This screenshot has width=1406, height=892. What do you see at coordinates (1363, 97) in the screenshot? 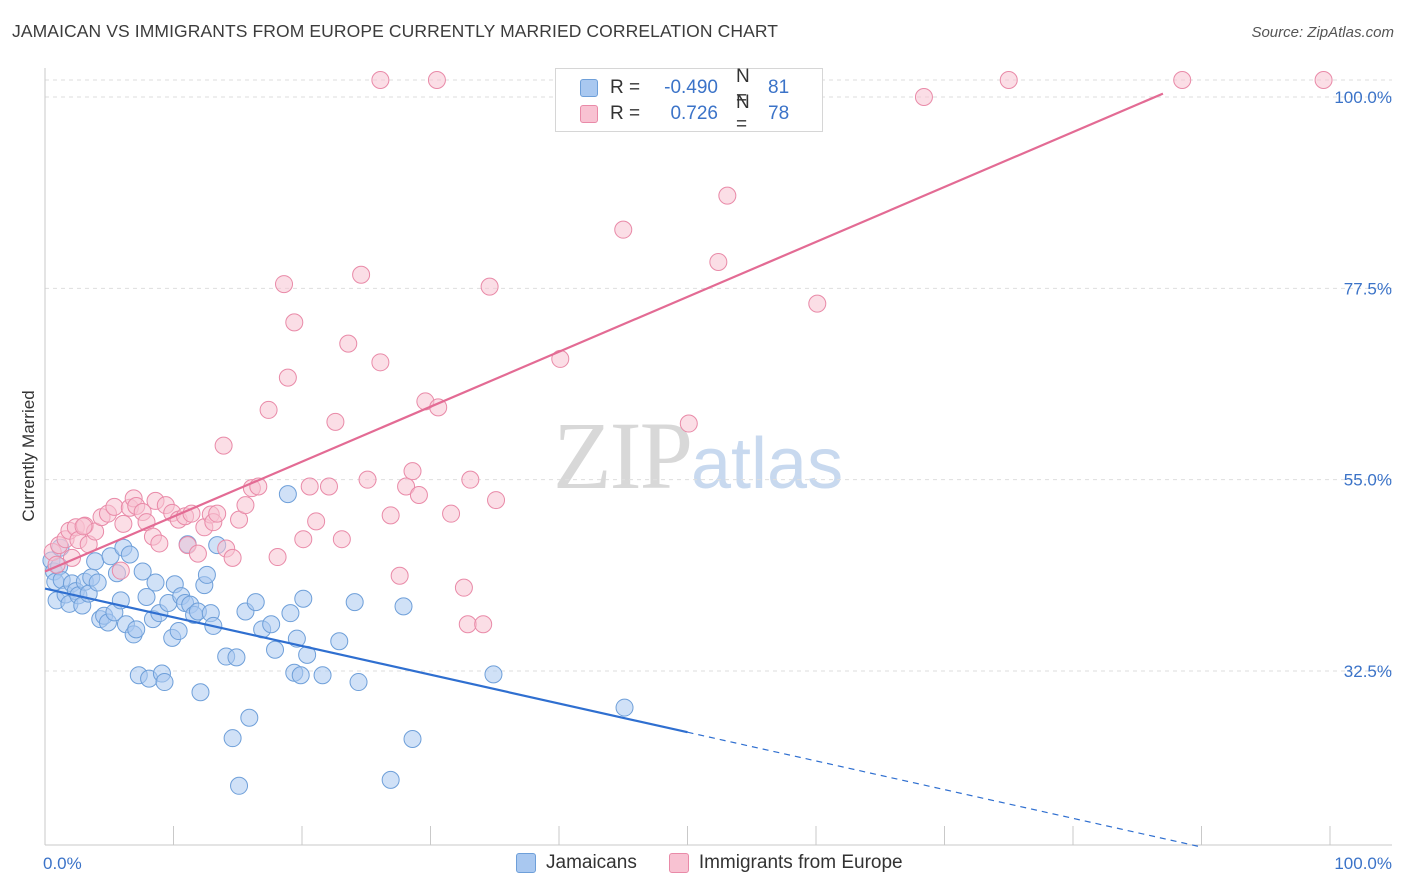
I see `y-tick-label: 100.0%` at bounding box center [1363, 97].